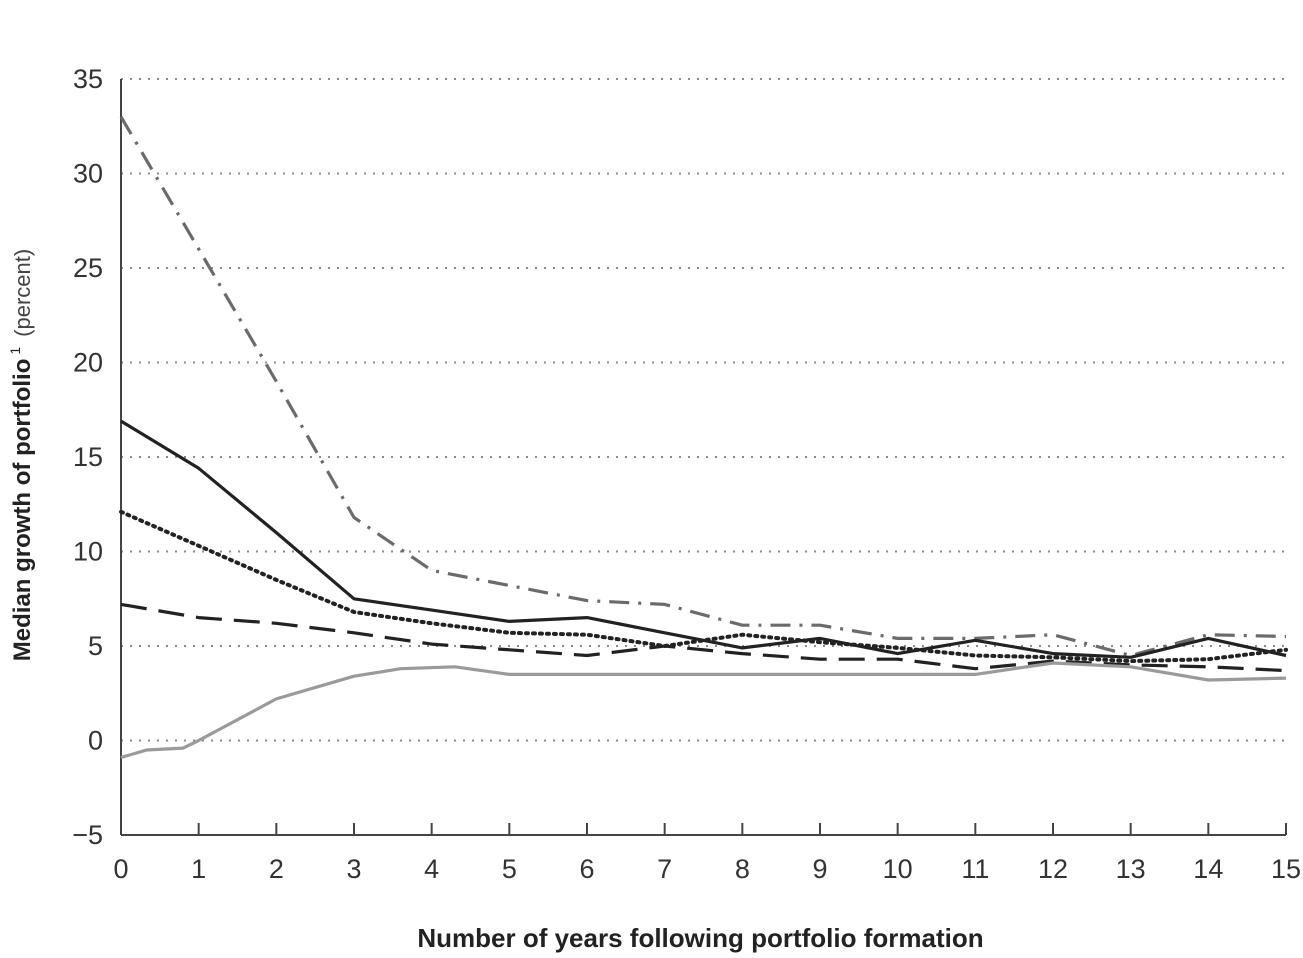 This screenshot has height=958, width=1303. I want to click on y-tick-label: 0, so click(95, 741).